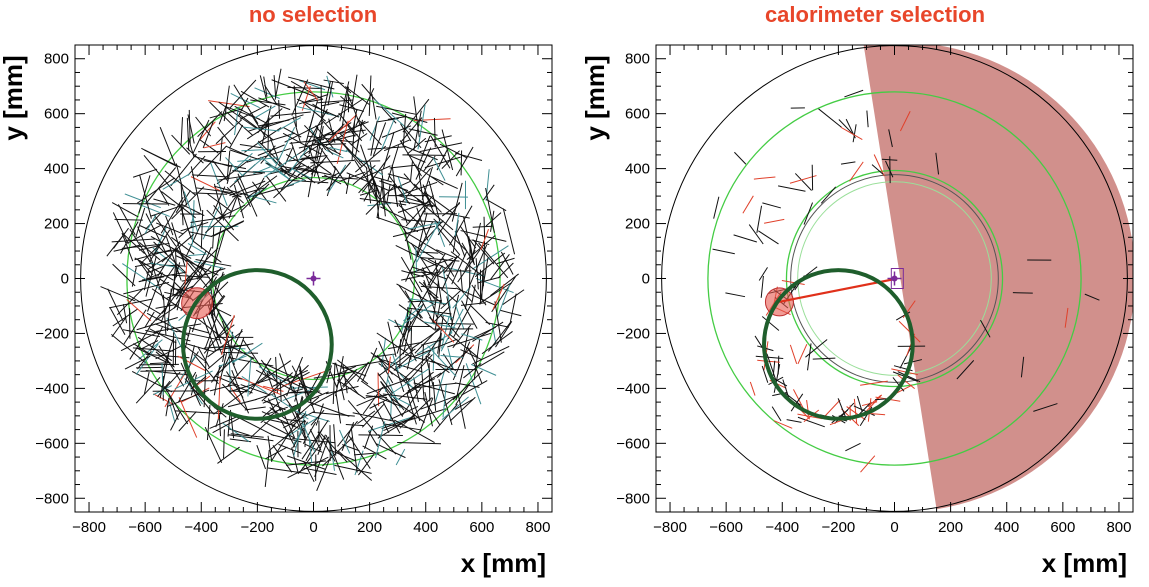  What do you see at coordinates (950, 527) in the screenshot?
I see `x-tick-label: 200` at bounding box center [950, 527].